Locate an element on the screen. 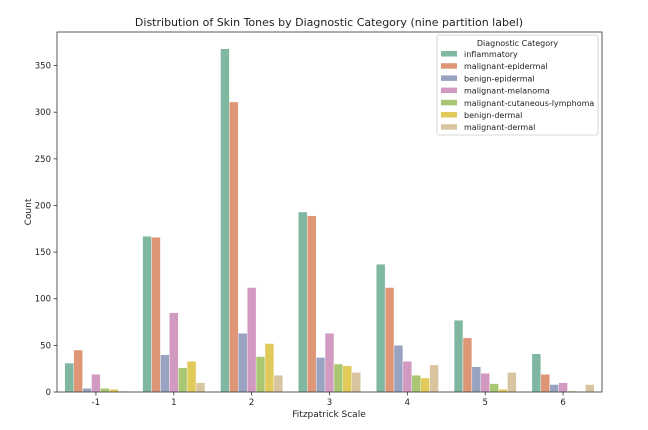 This screenshot has height=430, width=648. legend-label-benign-dermal: benign-dermal is located at coordinates (493, 115).